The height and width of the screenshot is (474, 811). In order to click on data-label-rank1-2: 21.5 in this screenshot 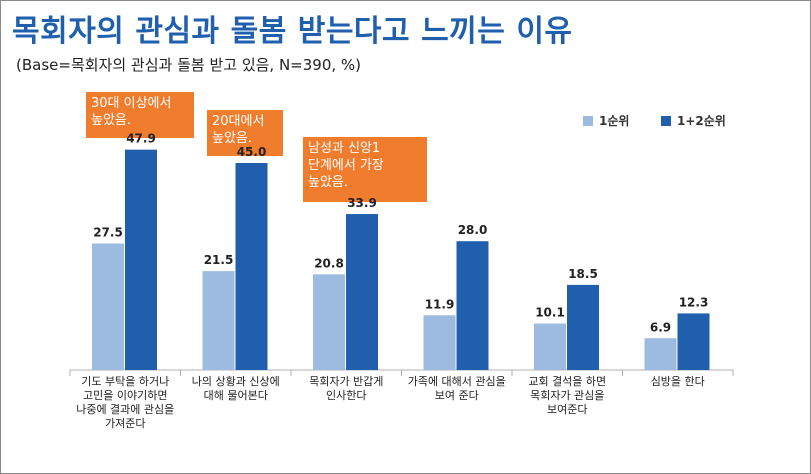, I will do `click(219, 260)`.